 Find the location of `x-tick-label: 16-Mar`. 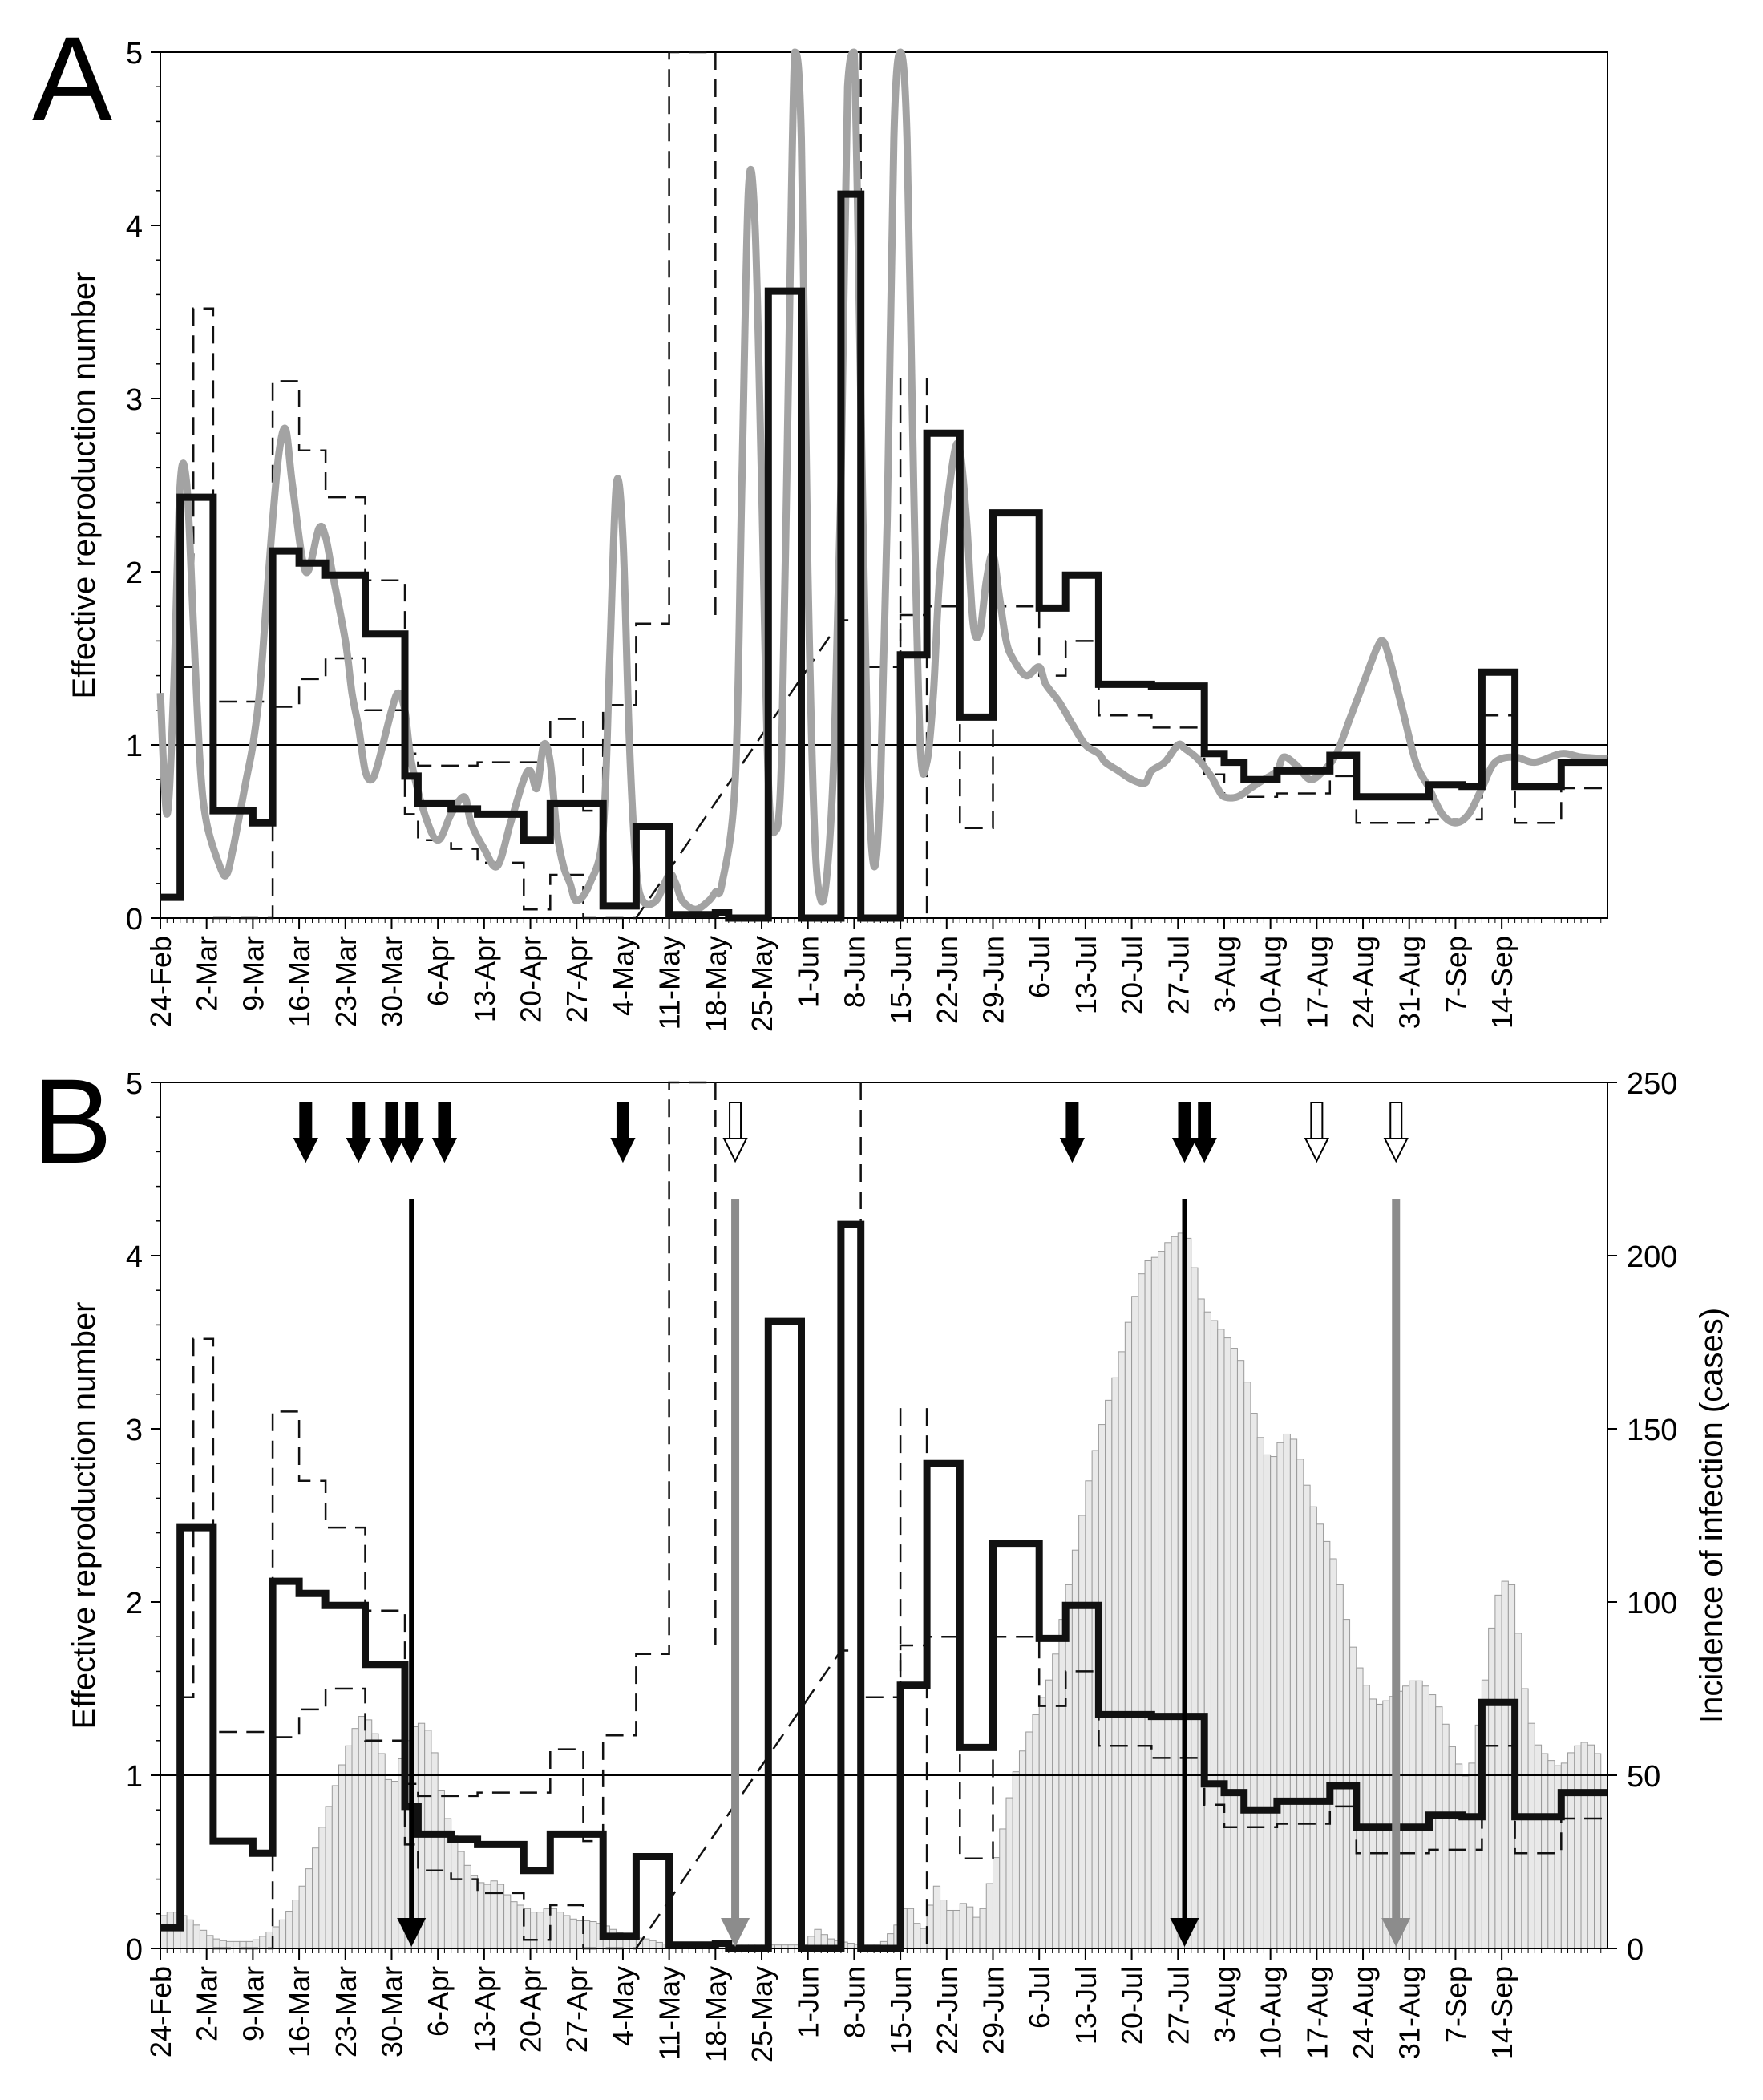

x-tick-label: 16-Mar is located at coordinates (299, 2012).